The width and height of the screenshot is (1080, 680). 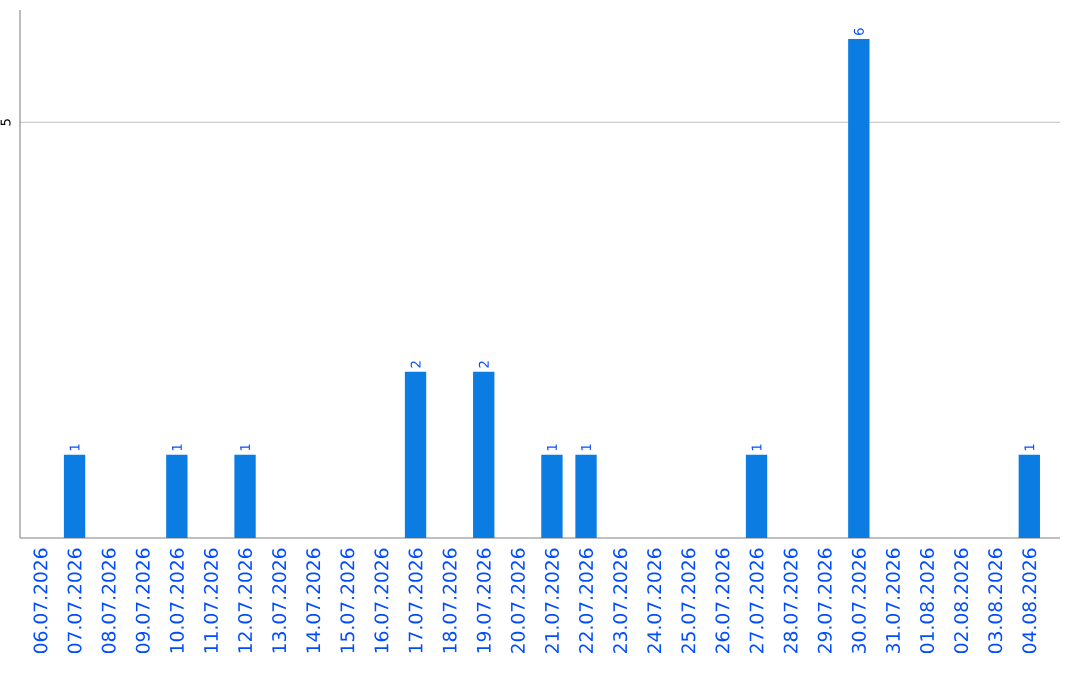 I want to click on x-tick-label: 24.07.2026, so click(x=654, y=600).